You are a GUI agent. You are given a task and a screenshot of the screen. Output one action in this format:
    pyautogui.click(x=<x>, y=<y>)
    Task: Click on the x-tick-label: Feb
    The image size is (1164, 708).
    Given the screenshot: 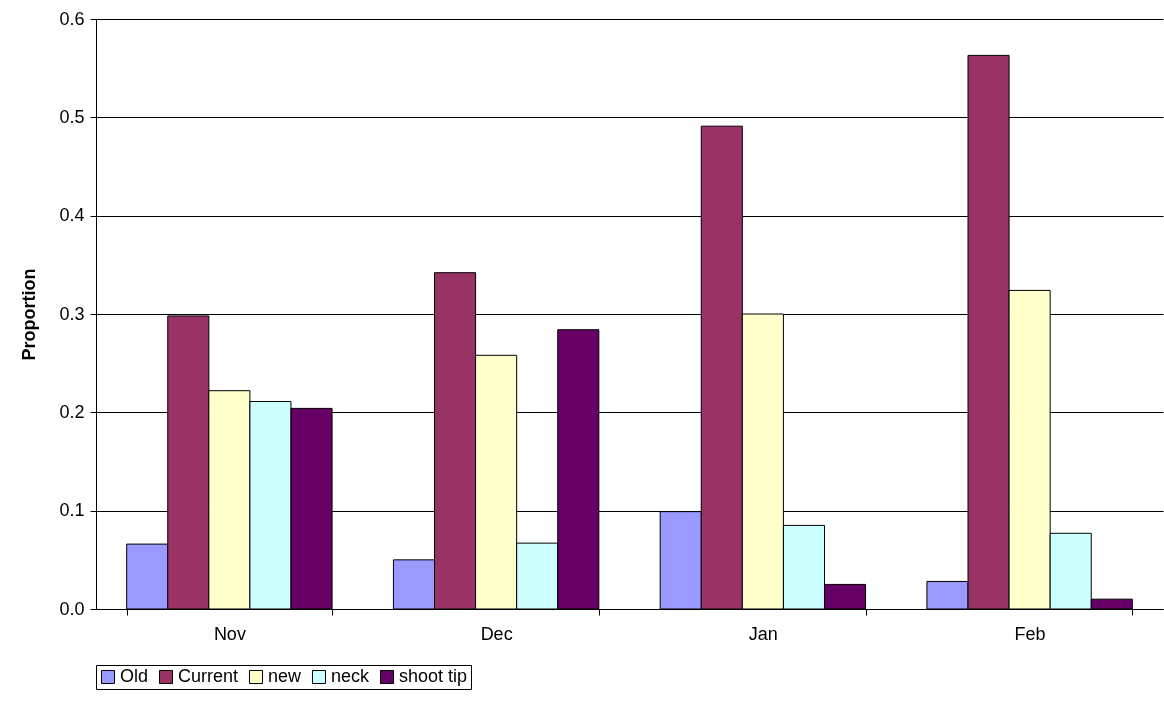 What is the action you would take?
    pyautogui.click(x=1030, y=633)
    